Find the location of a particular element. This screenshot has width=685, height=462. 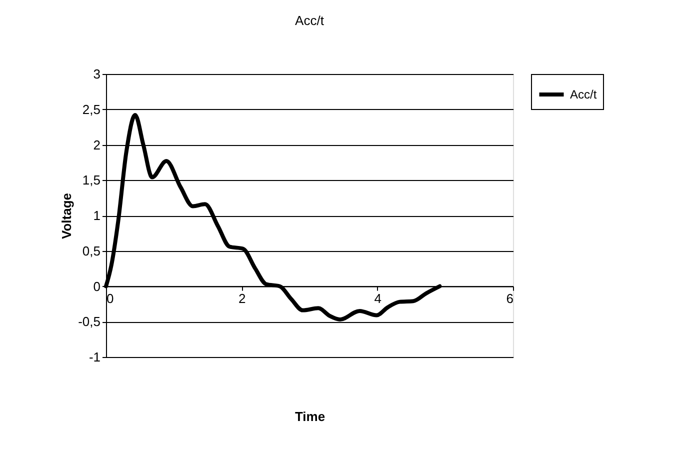

x-tick-label: 4 is located at coordinates (378, 298).